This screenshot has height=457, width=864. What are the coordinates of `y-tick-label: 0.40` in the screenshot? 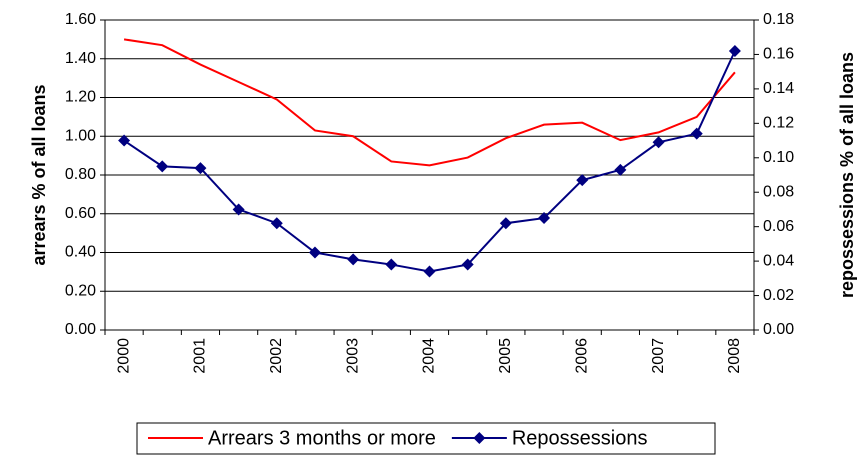 It's located at (80, 252).